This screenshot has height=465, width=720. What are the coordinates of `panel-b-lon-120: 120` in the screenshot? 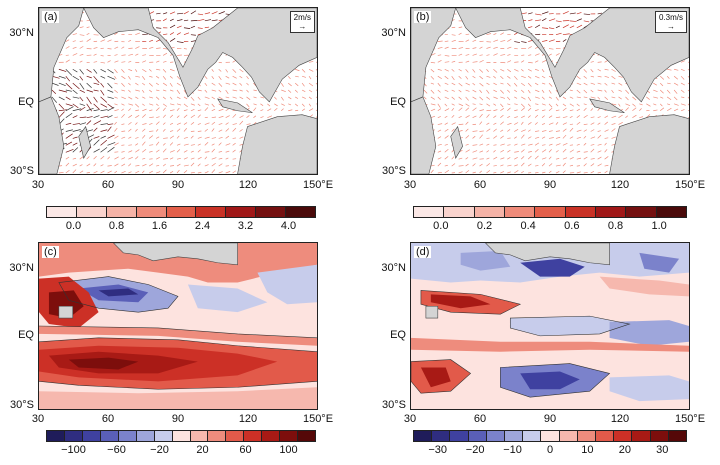 It's located at (620, 185).